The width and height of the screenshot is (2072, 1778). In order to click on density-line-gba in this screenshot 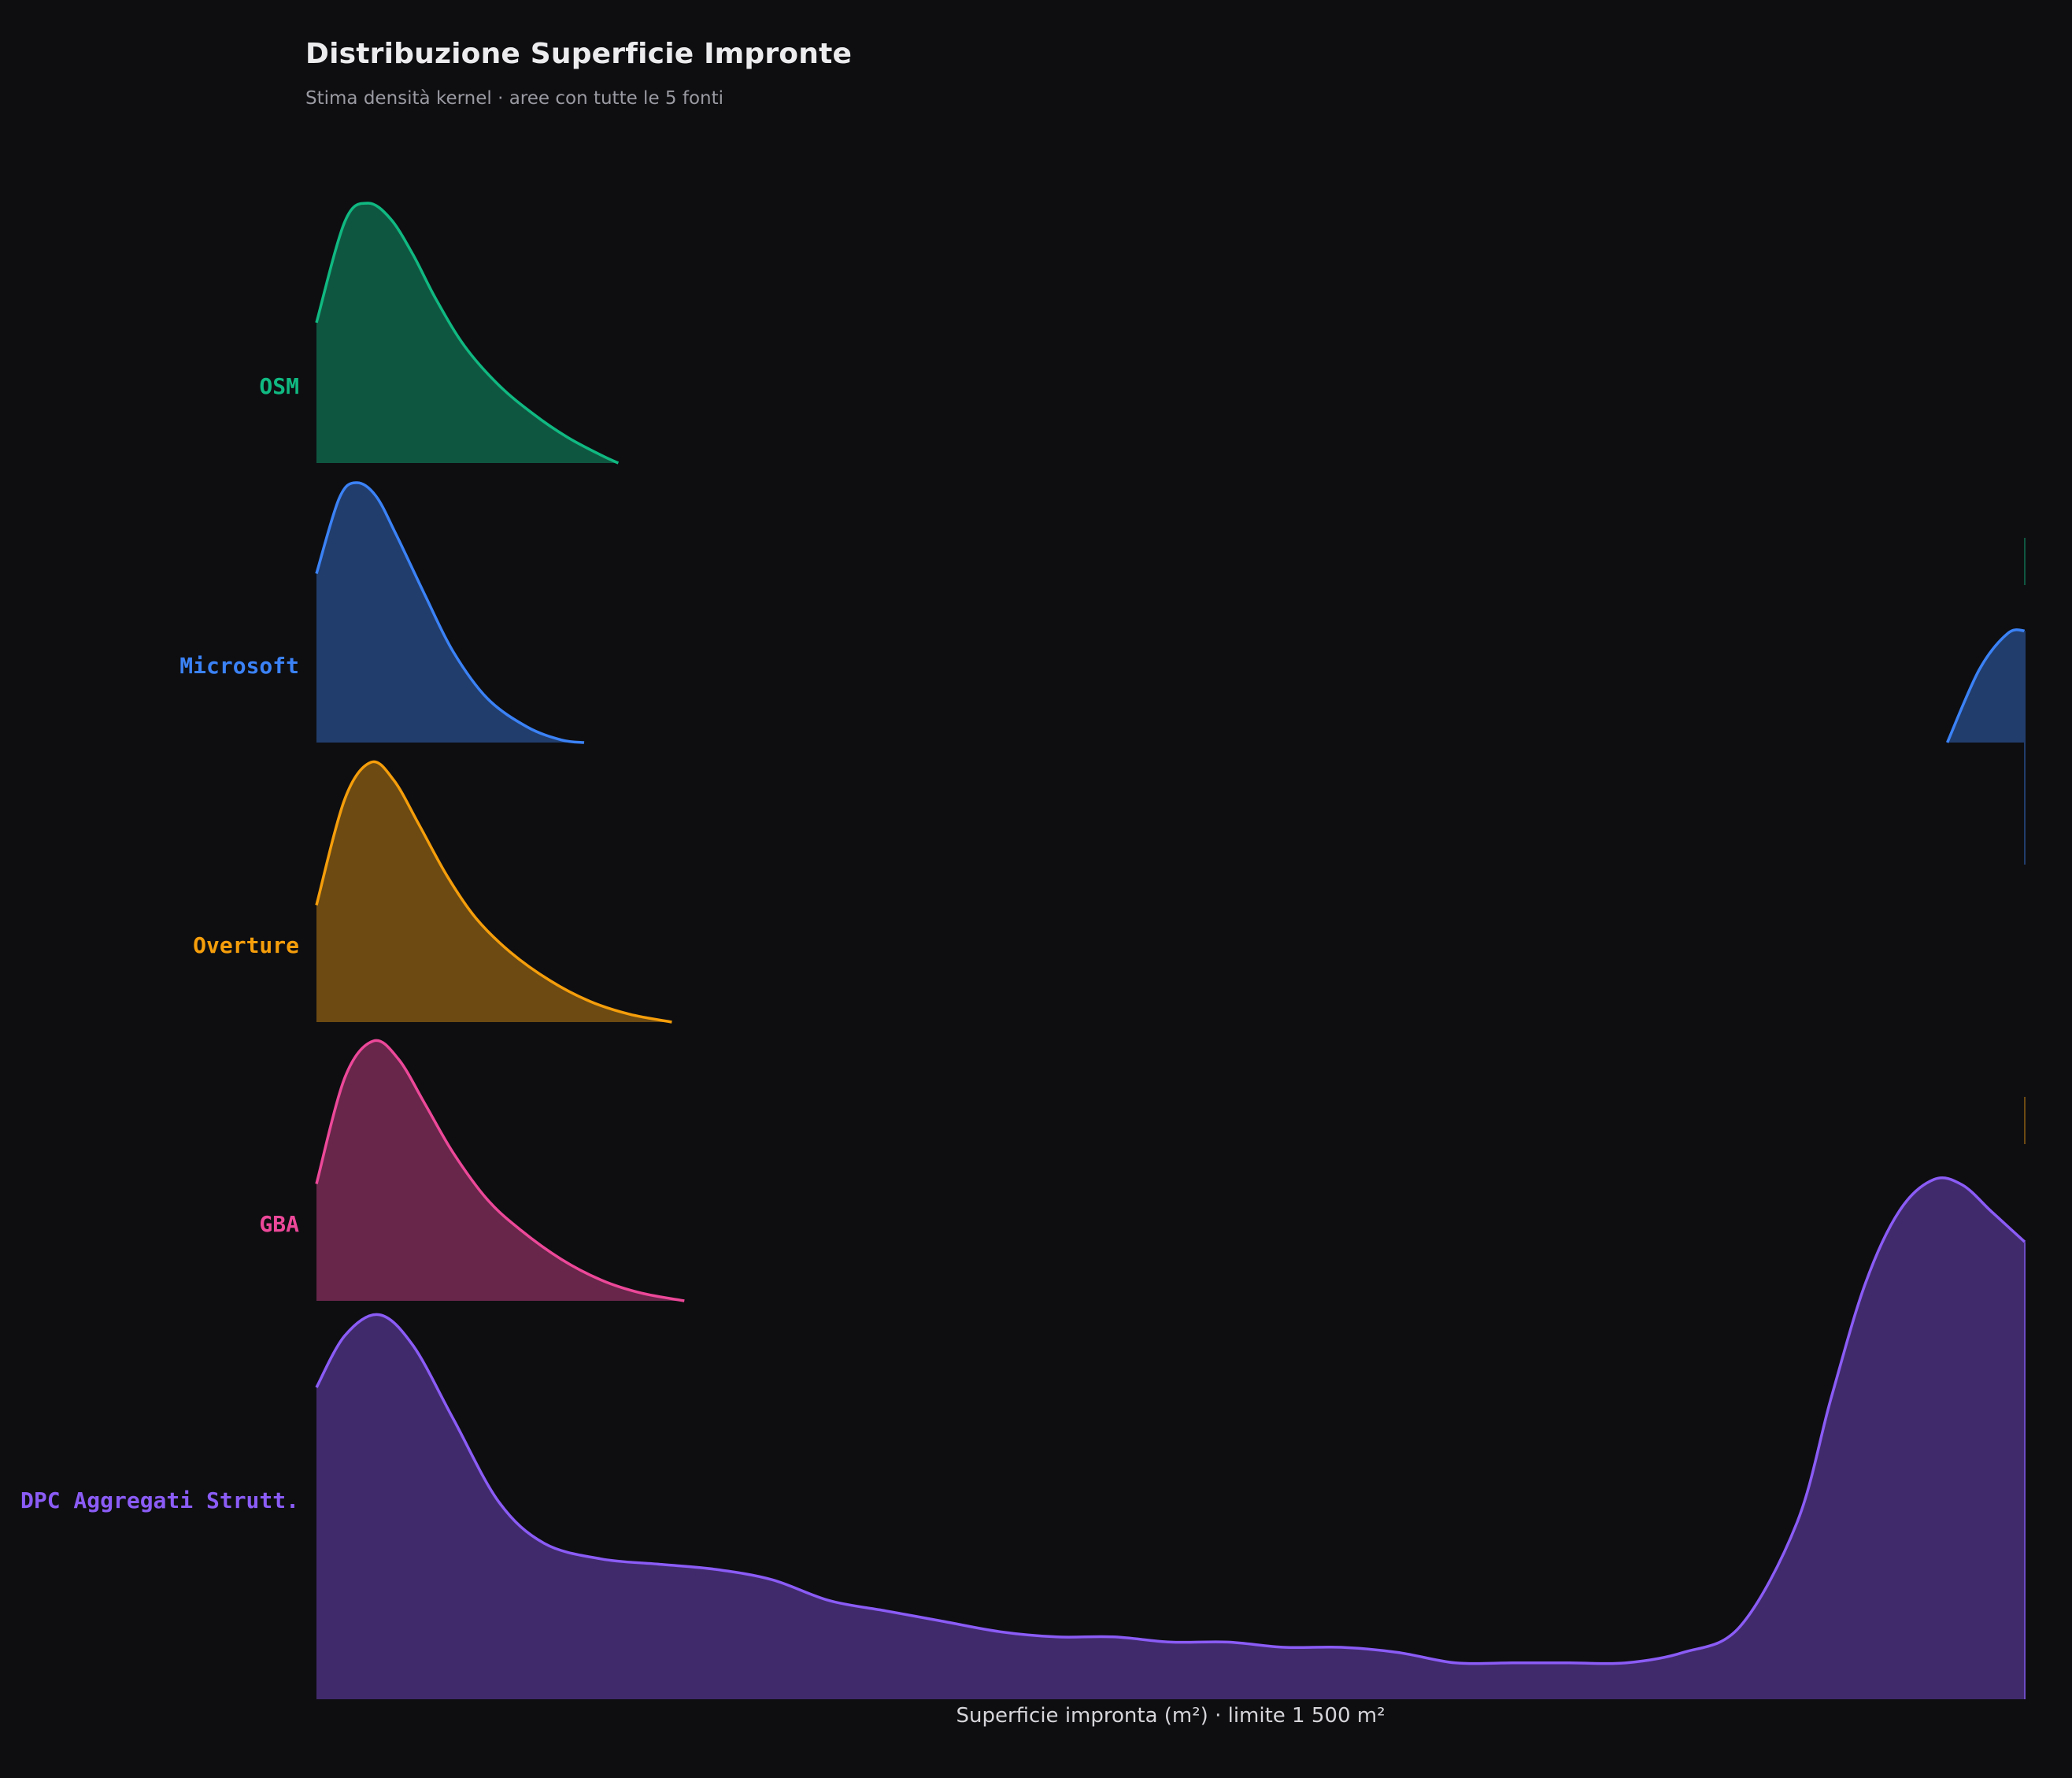, I will do `click(500, 1170)`.